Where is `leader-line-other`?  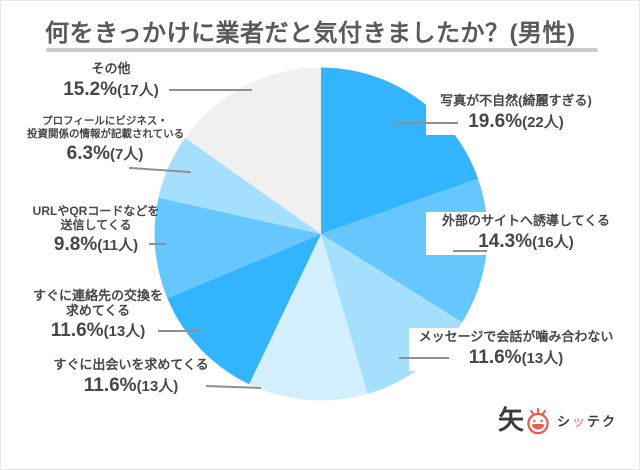
leader-line-other is located at coordinates (210, 90).